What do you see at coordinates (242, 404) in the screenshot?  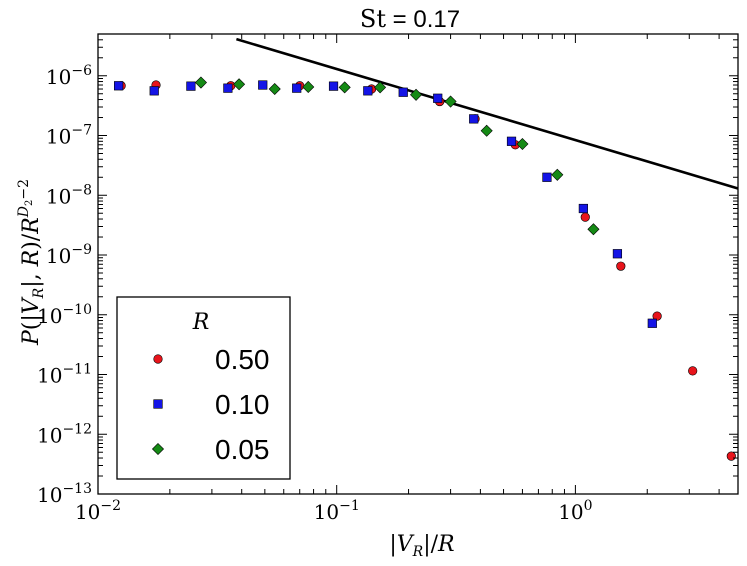 I see `legend-label: 0.10` at bounding box center [242, 404].